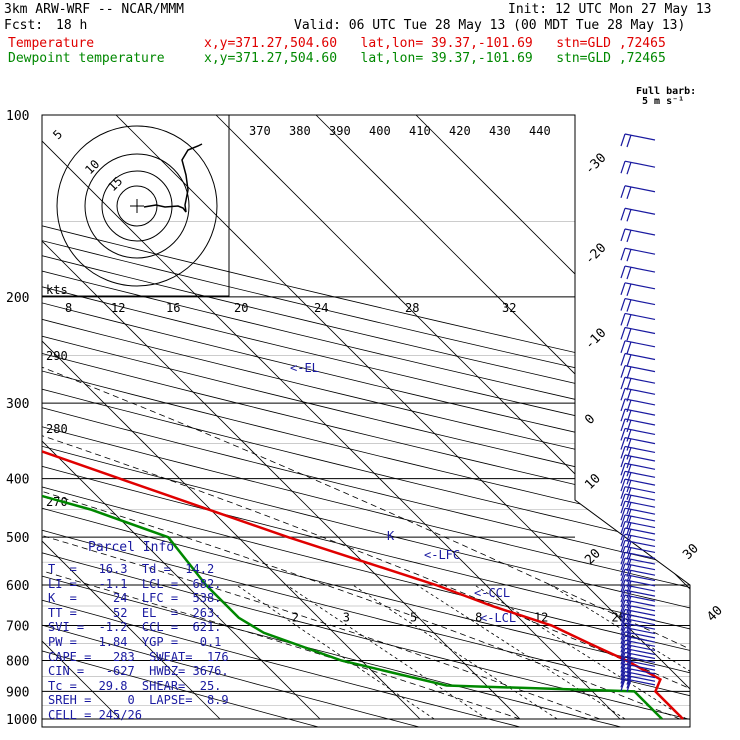  What do you see at coordinates (691, 552) in the screenshot?
I see `isotherm-label-right: 30` at bounding box center [691, 552].